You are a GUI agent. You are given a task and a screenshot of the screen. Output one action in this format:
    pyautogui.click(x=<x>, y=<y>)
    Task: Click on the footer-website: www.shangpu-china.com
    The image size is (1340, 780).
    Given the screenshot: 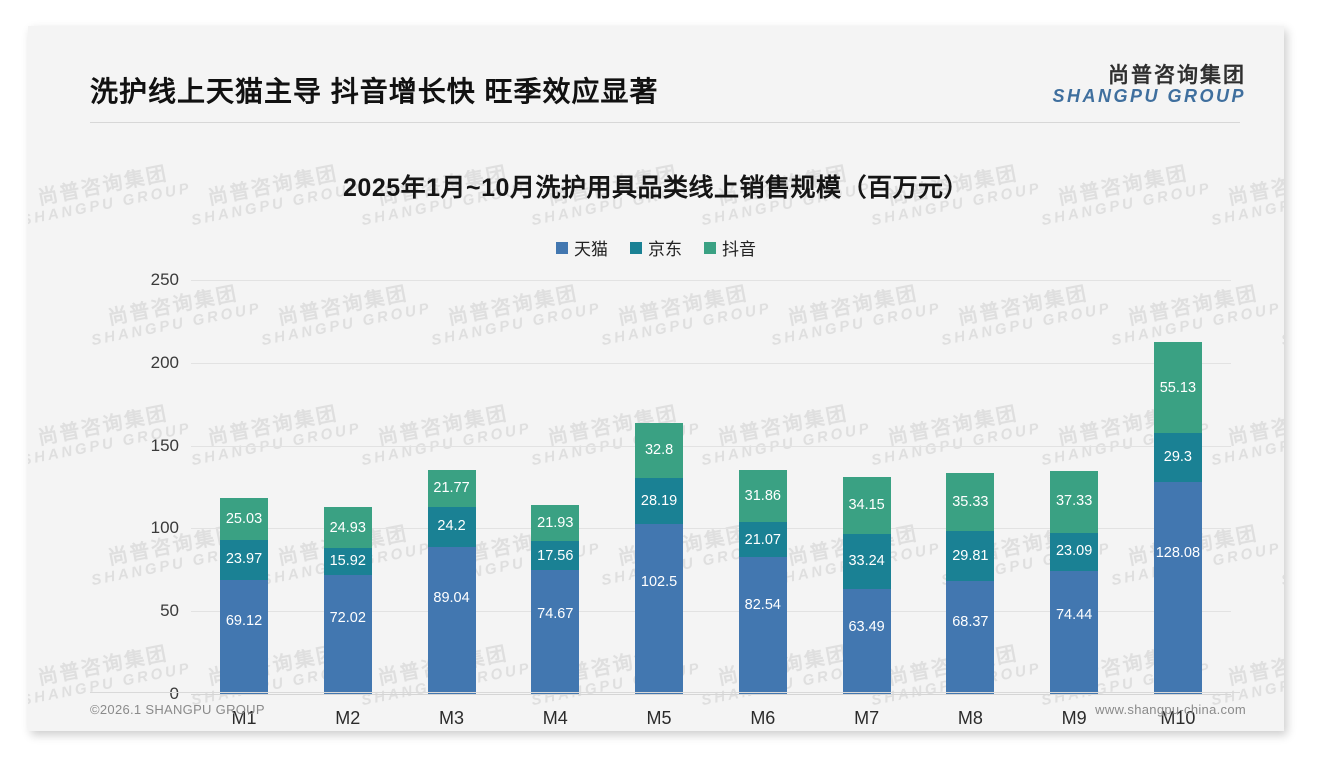 What is the action you would take?
    pyautogui.click(x=1170, y=709)
    